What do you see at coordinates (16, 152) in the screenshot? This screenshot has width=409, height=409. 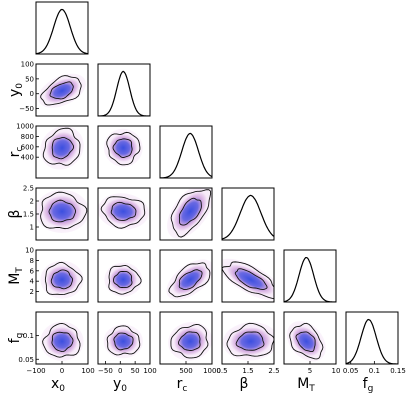 I see `y-axis-label-rc: rc` at bounding box center [16, 152].